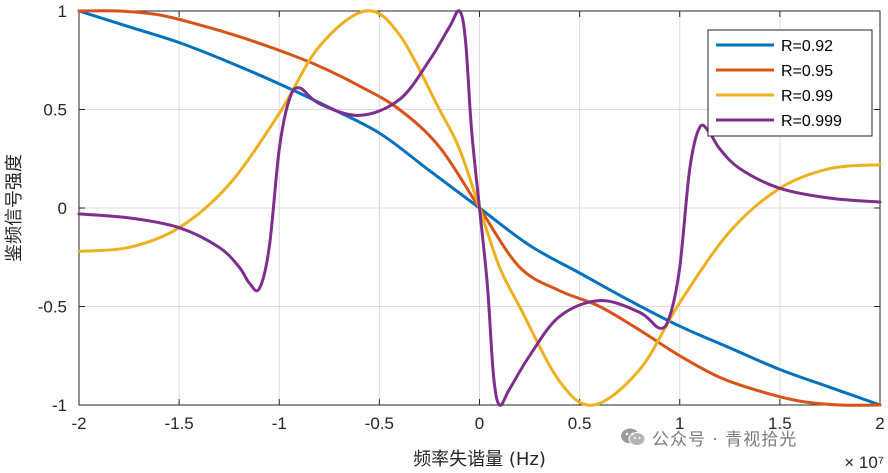 This screenshot has width=888, height=473. Describe the element at coordinates (807, 71) in the screenshot. I see `legend-label: R=0.95` at that location.